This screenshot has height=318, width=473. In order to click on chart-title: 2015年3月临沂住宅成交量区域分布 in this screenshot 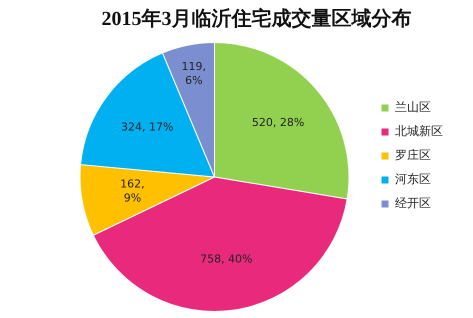, I will do `click(257, 18)`.